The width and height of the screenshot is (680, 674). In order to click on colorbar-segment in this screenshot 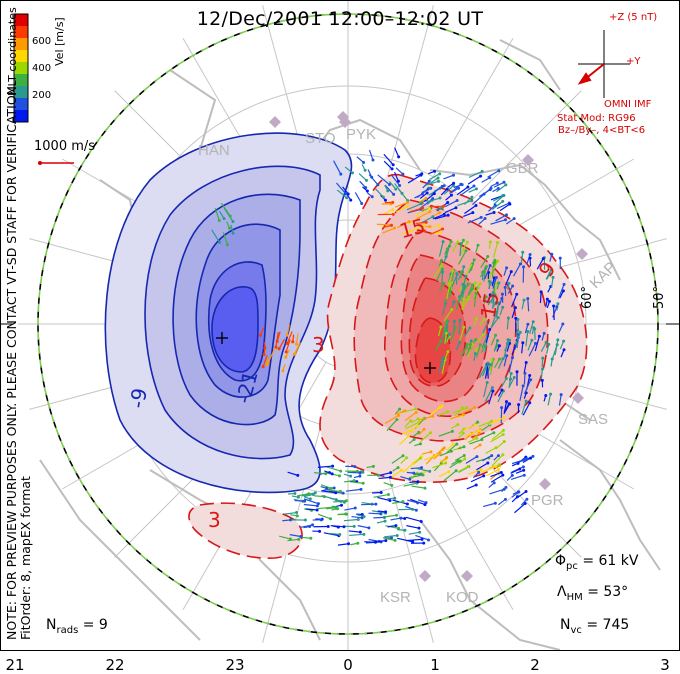, I will do `click(21, 80)`.